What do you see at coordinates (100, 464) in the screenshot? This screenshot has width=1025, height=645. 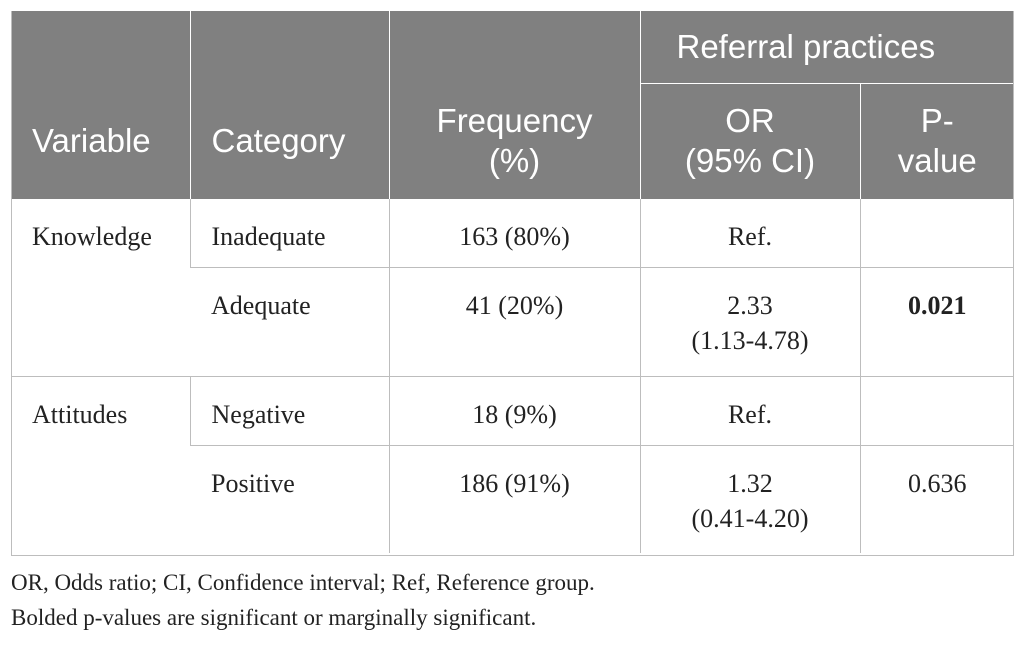 I see `cell-variable: Attitudes` at bounding box center [100, 464].